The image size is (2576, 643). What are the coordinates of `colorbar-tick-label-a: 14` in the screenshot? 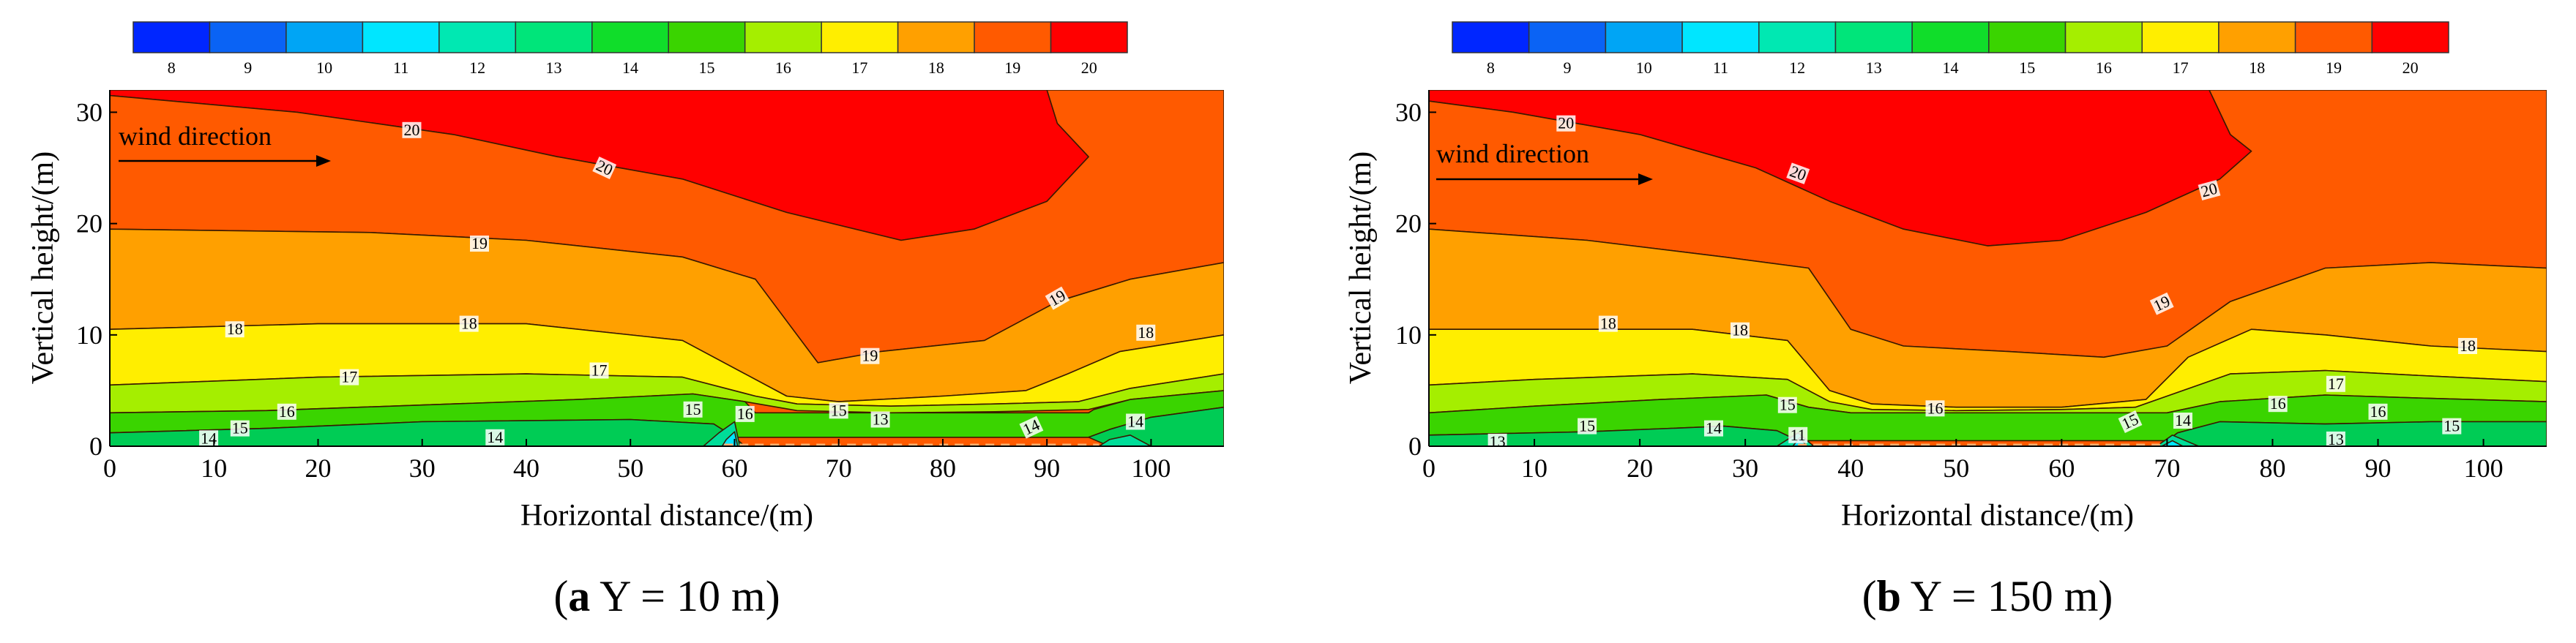 It's located at (630, 68).